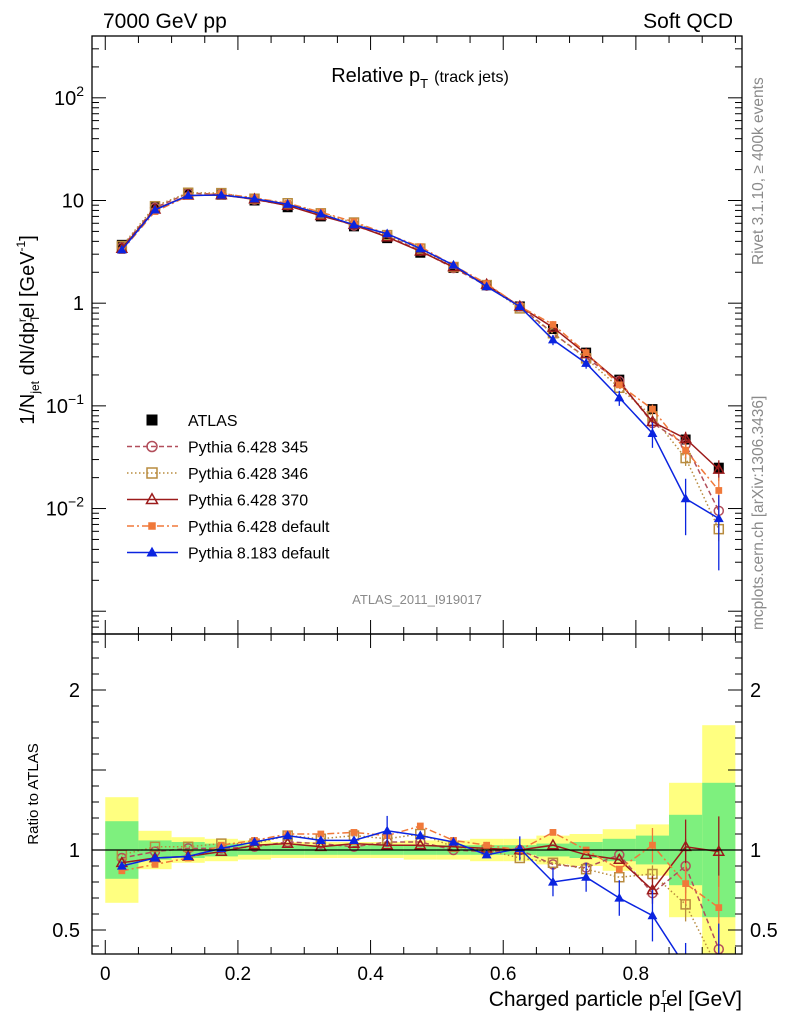 The width and height of the screenshot is (786, 1024). I want to click on legend-label: ATLAS, so click(213, 421).